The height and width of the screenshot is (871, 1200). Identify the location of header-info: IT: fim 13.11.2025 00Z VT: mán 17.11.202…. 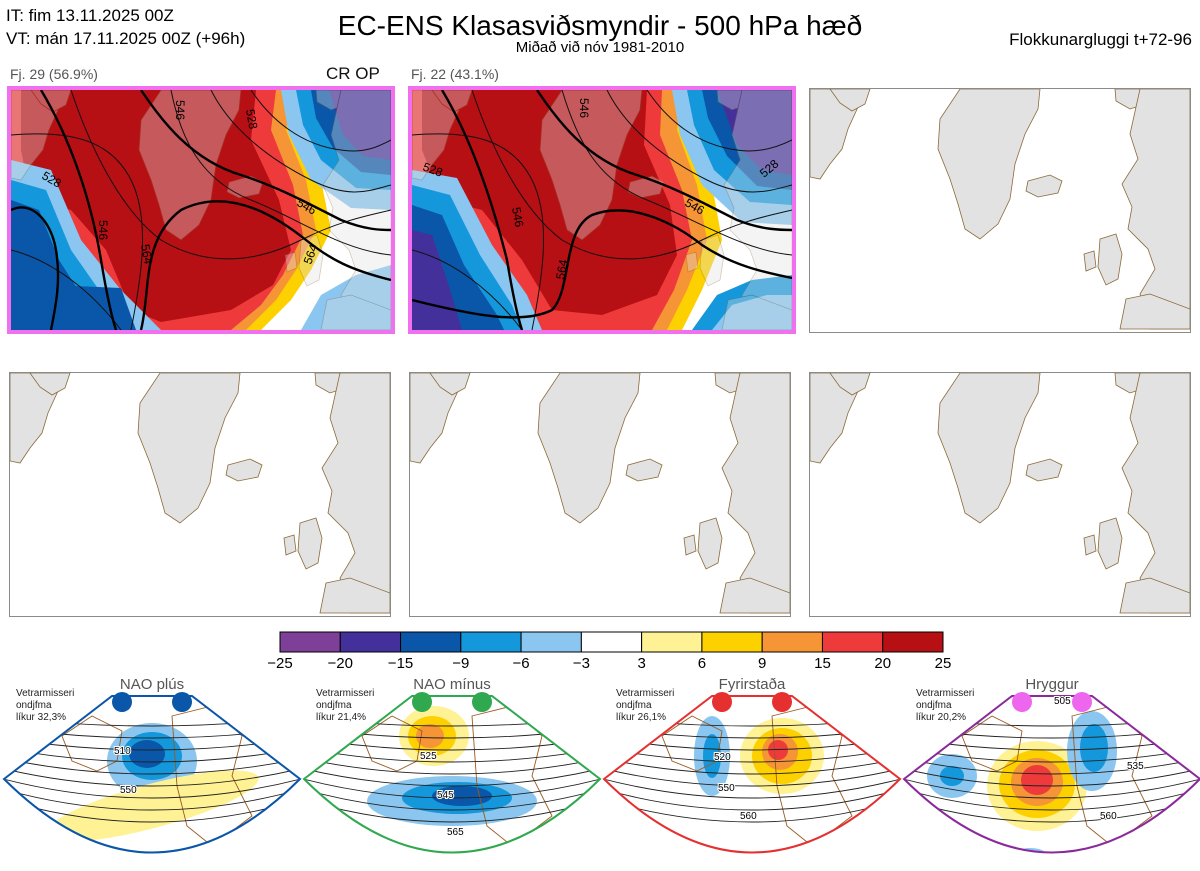
(125, 27).